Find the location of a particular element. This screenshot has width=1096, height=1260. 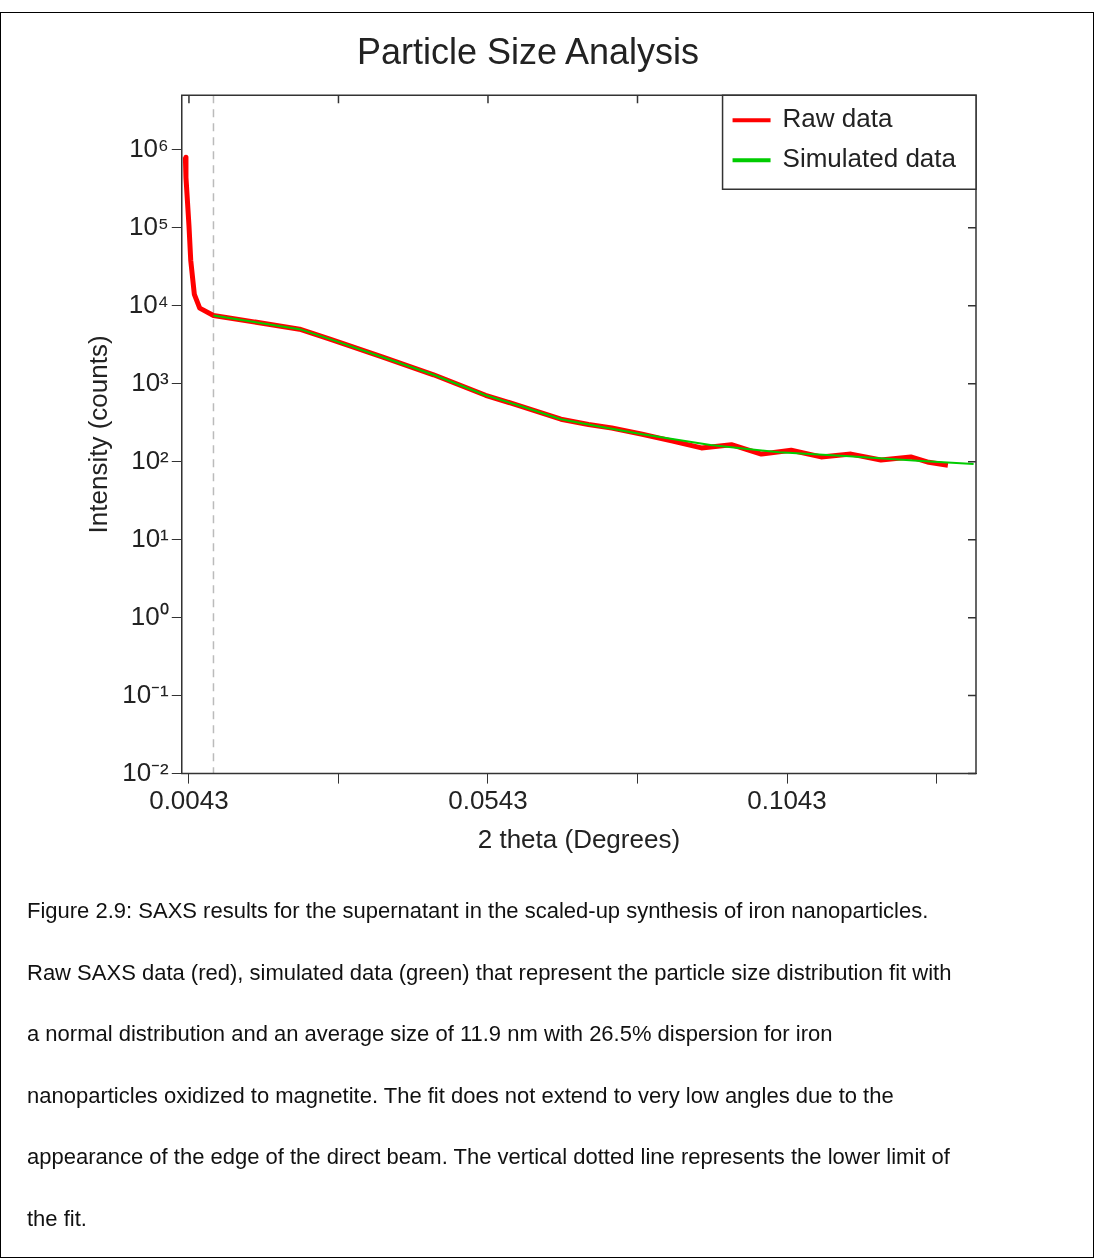

chart-title: Particle Size Analysis is located at coordinates (528, 51).